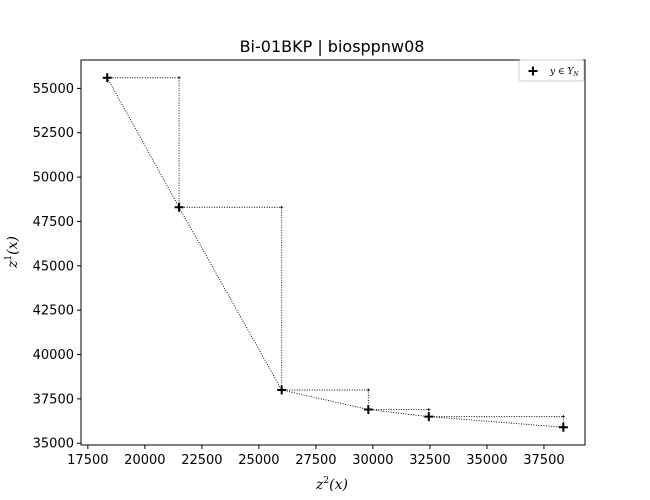 The height and width of the screenshot is (500, 650). I want to click on y-tick-label: 55000, so click(53, 89).